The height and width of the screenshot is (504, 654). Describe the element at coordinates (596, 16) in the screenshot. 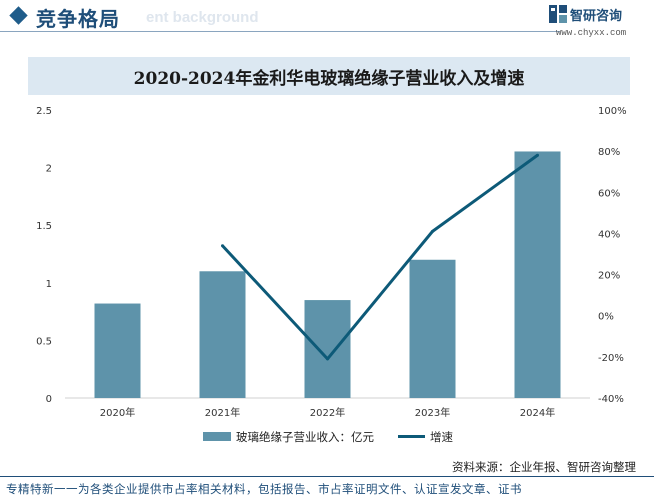

I see `brand-name: 智研咨询` at that location.